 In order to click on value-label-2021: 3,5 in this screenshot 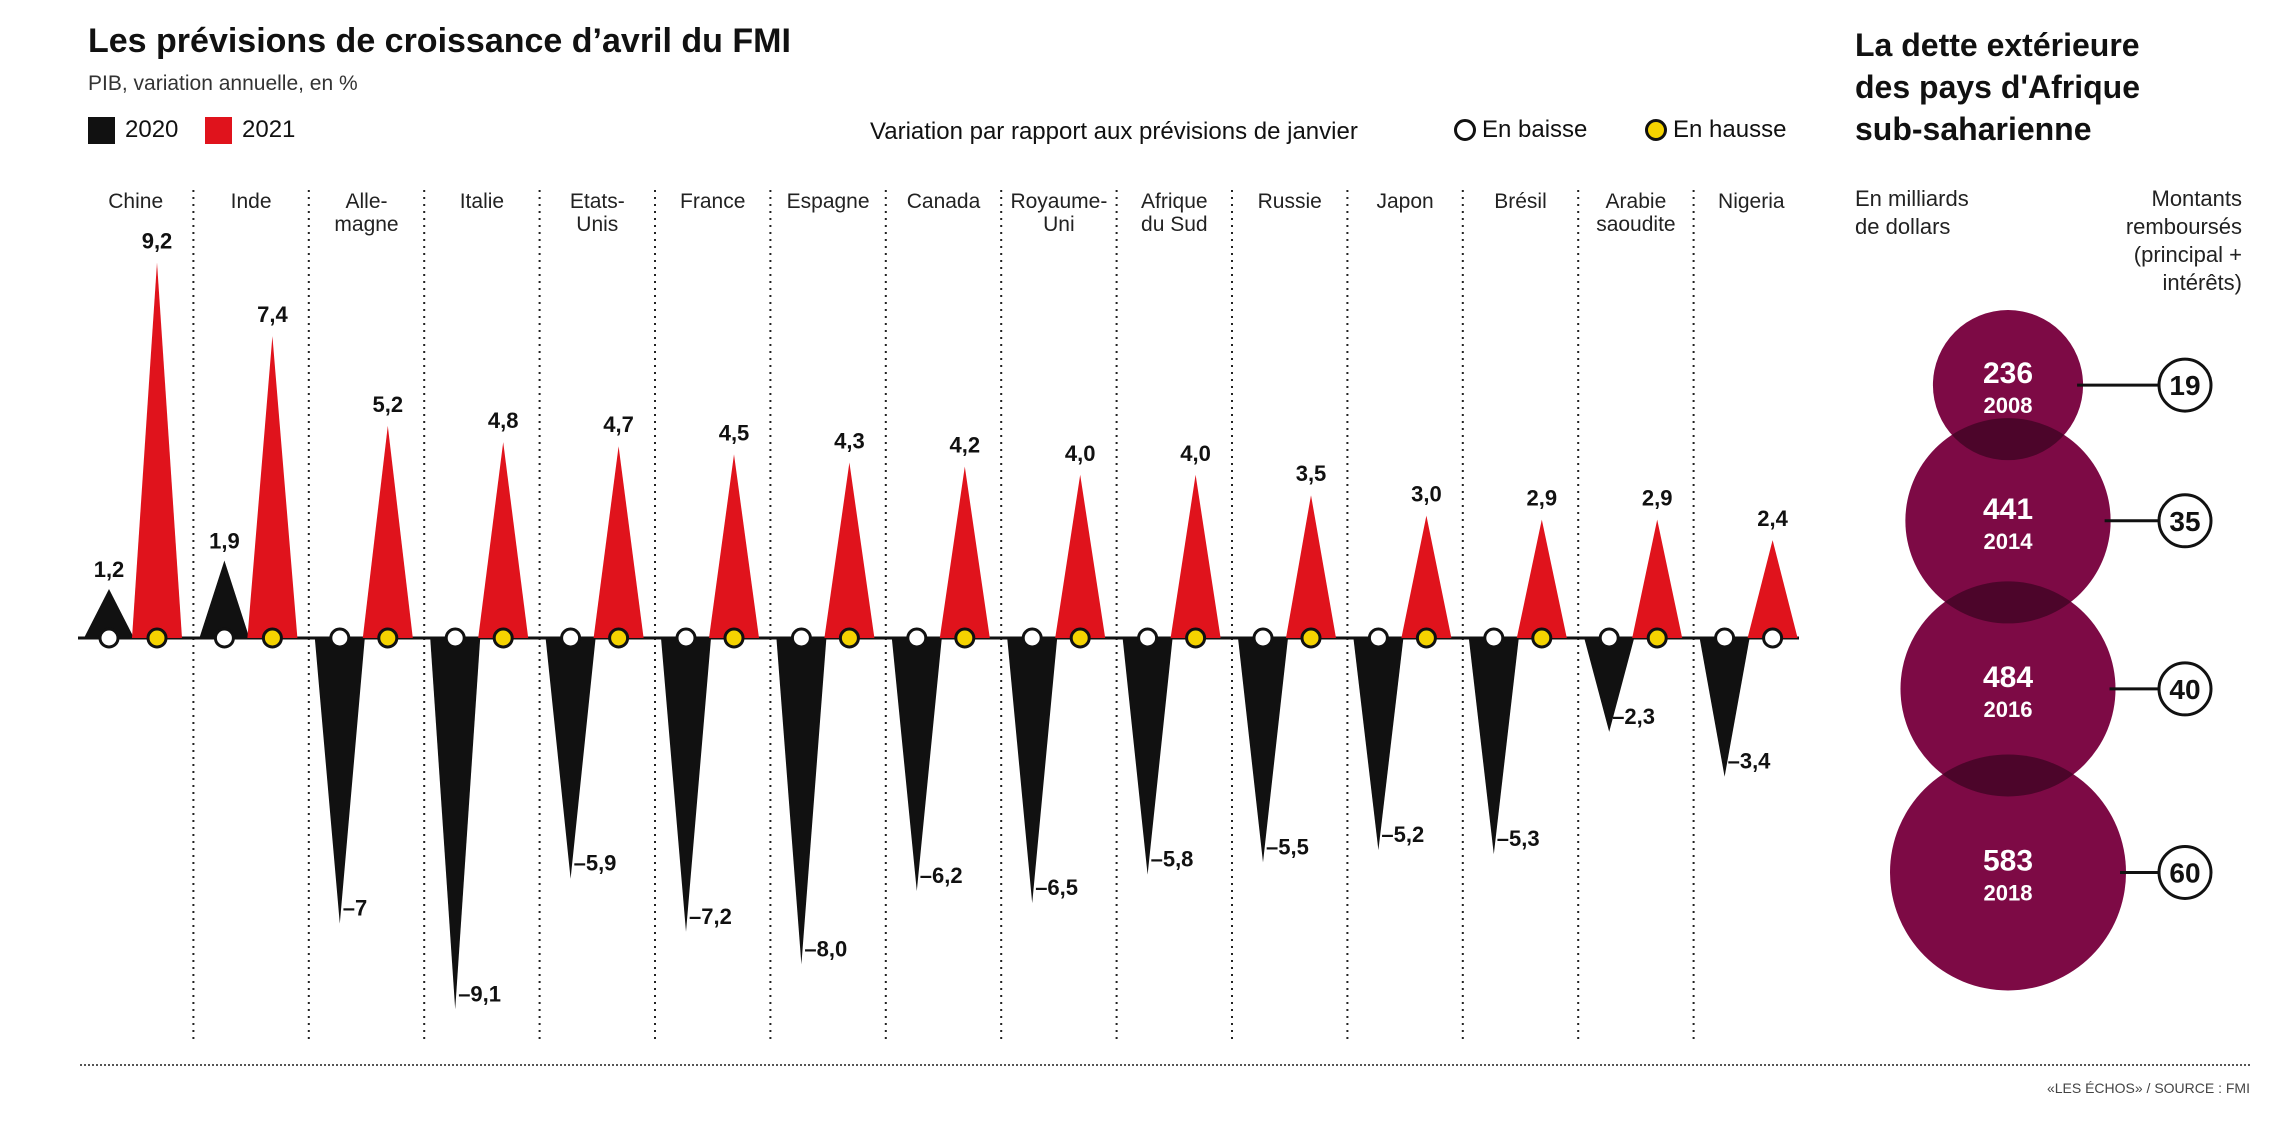, I will do `click(1311, 473)`.